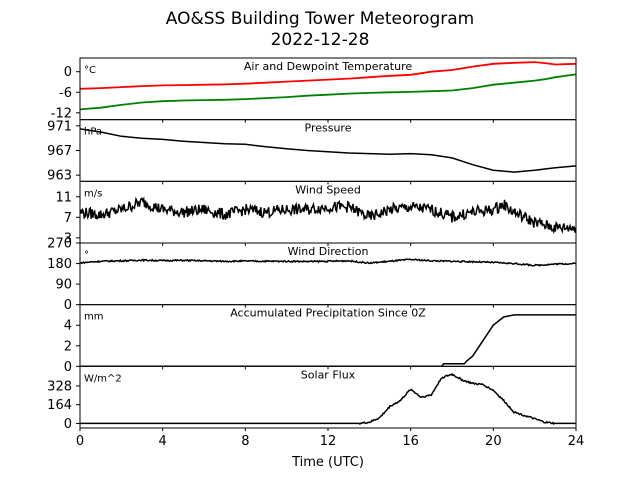 The height and width of the screenshot is (480, 640). What do you see at coordinates (68, 326) in the screenshot?
I see `y-tick-label: 4` at bounding box center [68, 326].